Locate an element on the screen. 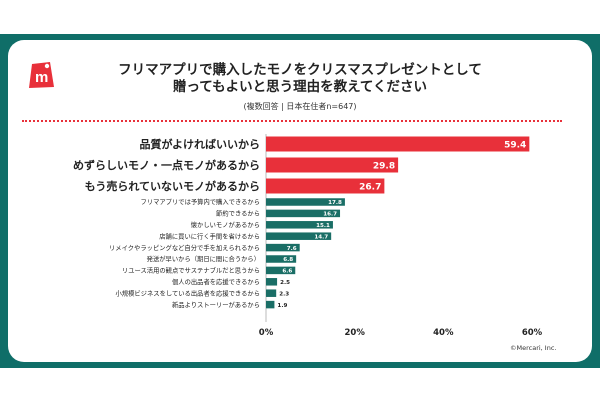 The height and width of the screenshot is (400, 600). category-label: 品質がよければいいから is located at coordinates (200, 144).